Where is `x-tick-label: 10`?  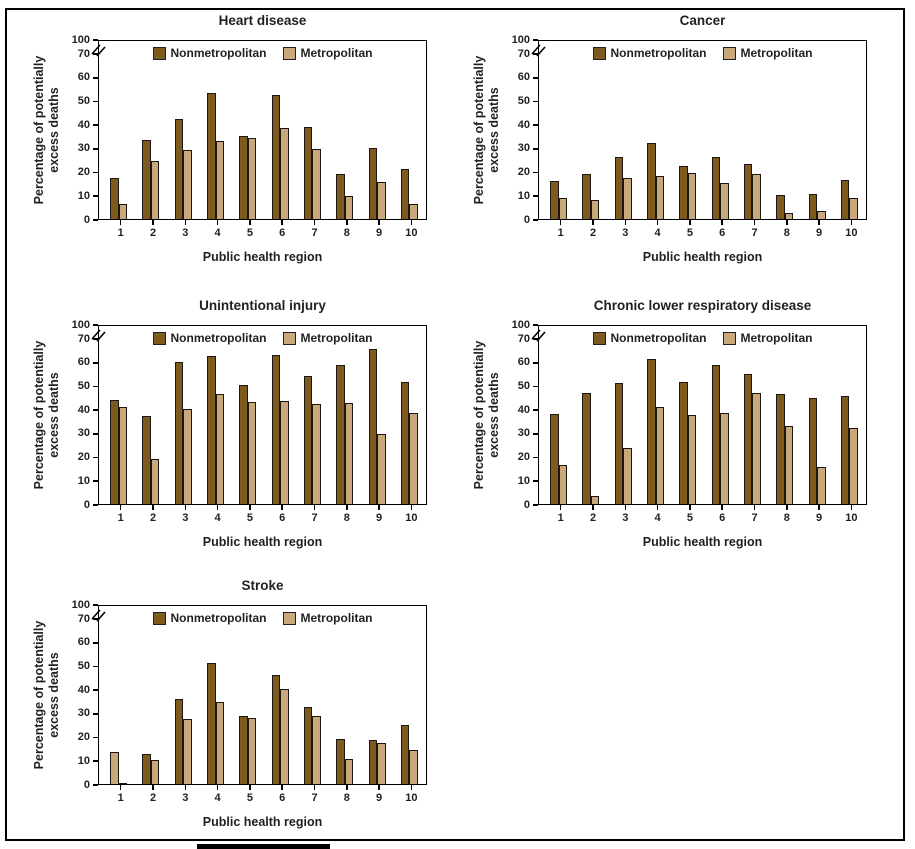 x-tick-label: 10 is located at coordinates (411, 798).